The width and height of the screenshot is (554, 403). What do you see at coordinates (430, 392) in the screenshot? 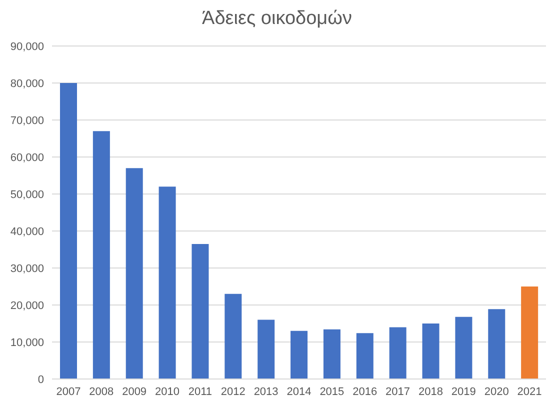
I see `x-tick-label: 2018` at bounding box center [430, 392].